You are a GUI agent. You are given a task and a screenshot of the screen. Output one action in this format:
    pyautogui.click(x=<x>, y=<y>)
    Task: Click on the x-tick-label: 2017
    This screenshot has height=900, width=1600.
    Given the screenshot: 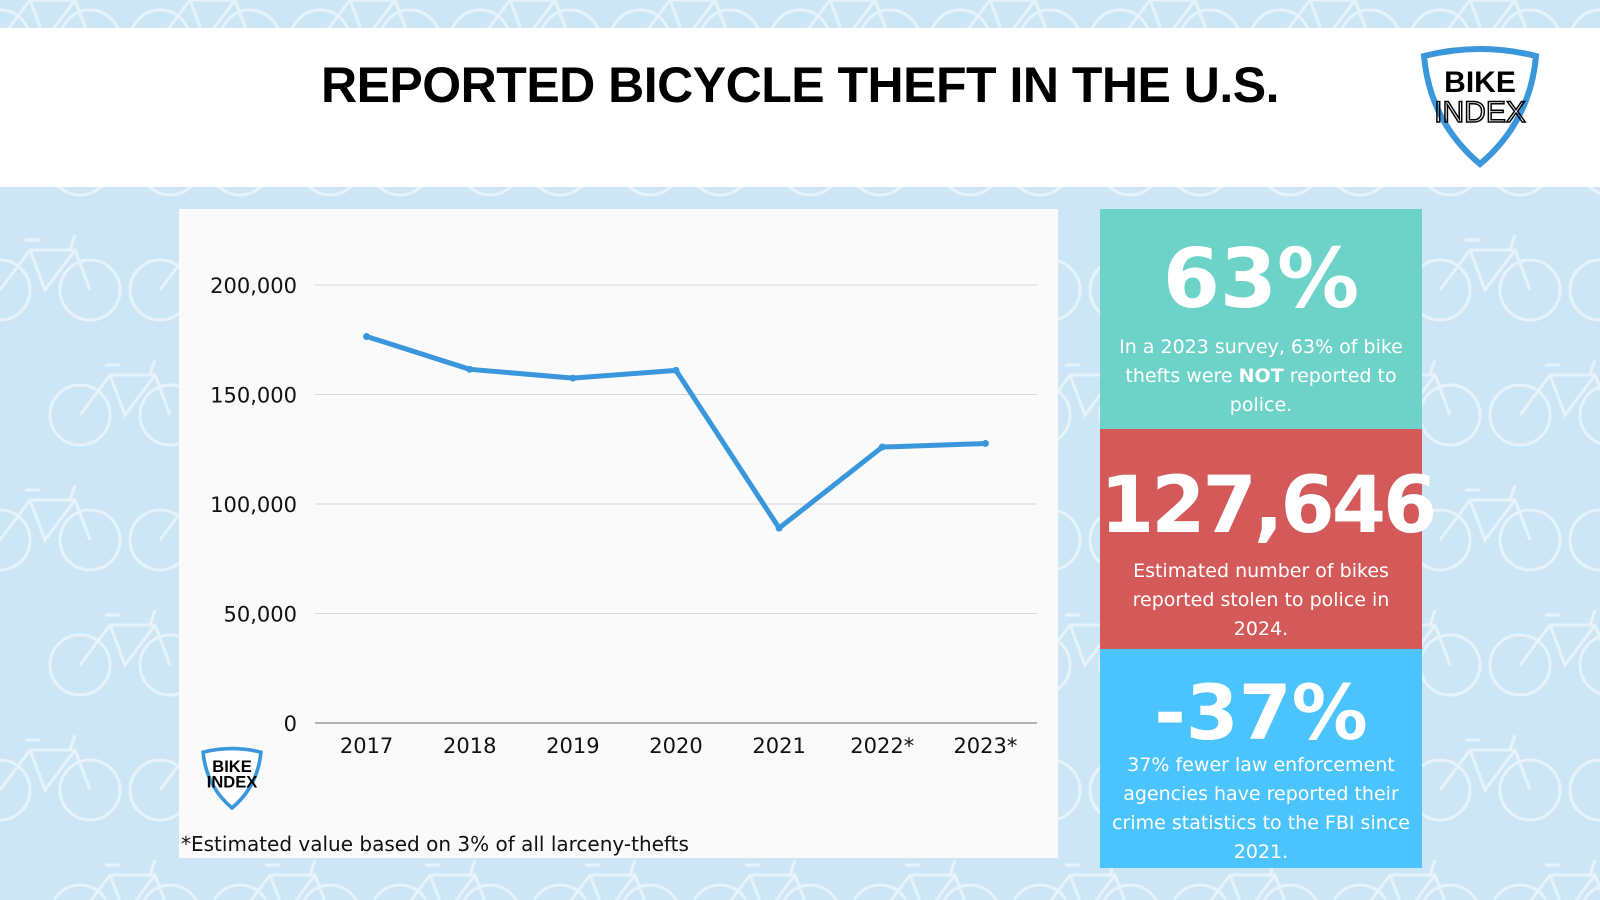 What is the action you would take?
    pyautogui.click(x=366, y=746)
    